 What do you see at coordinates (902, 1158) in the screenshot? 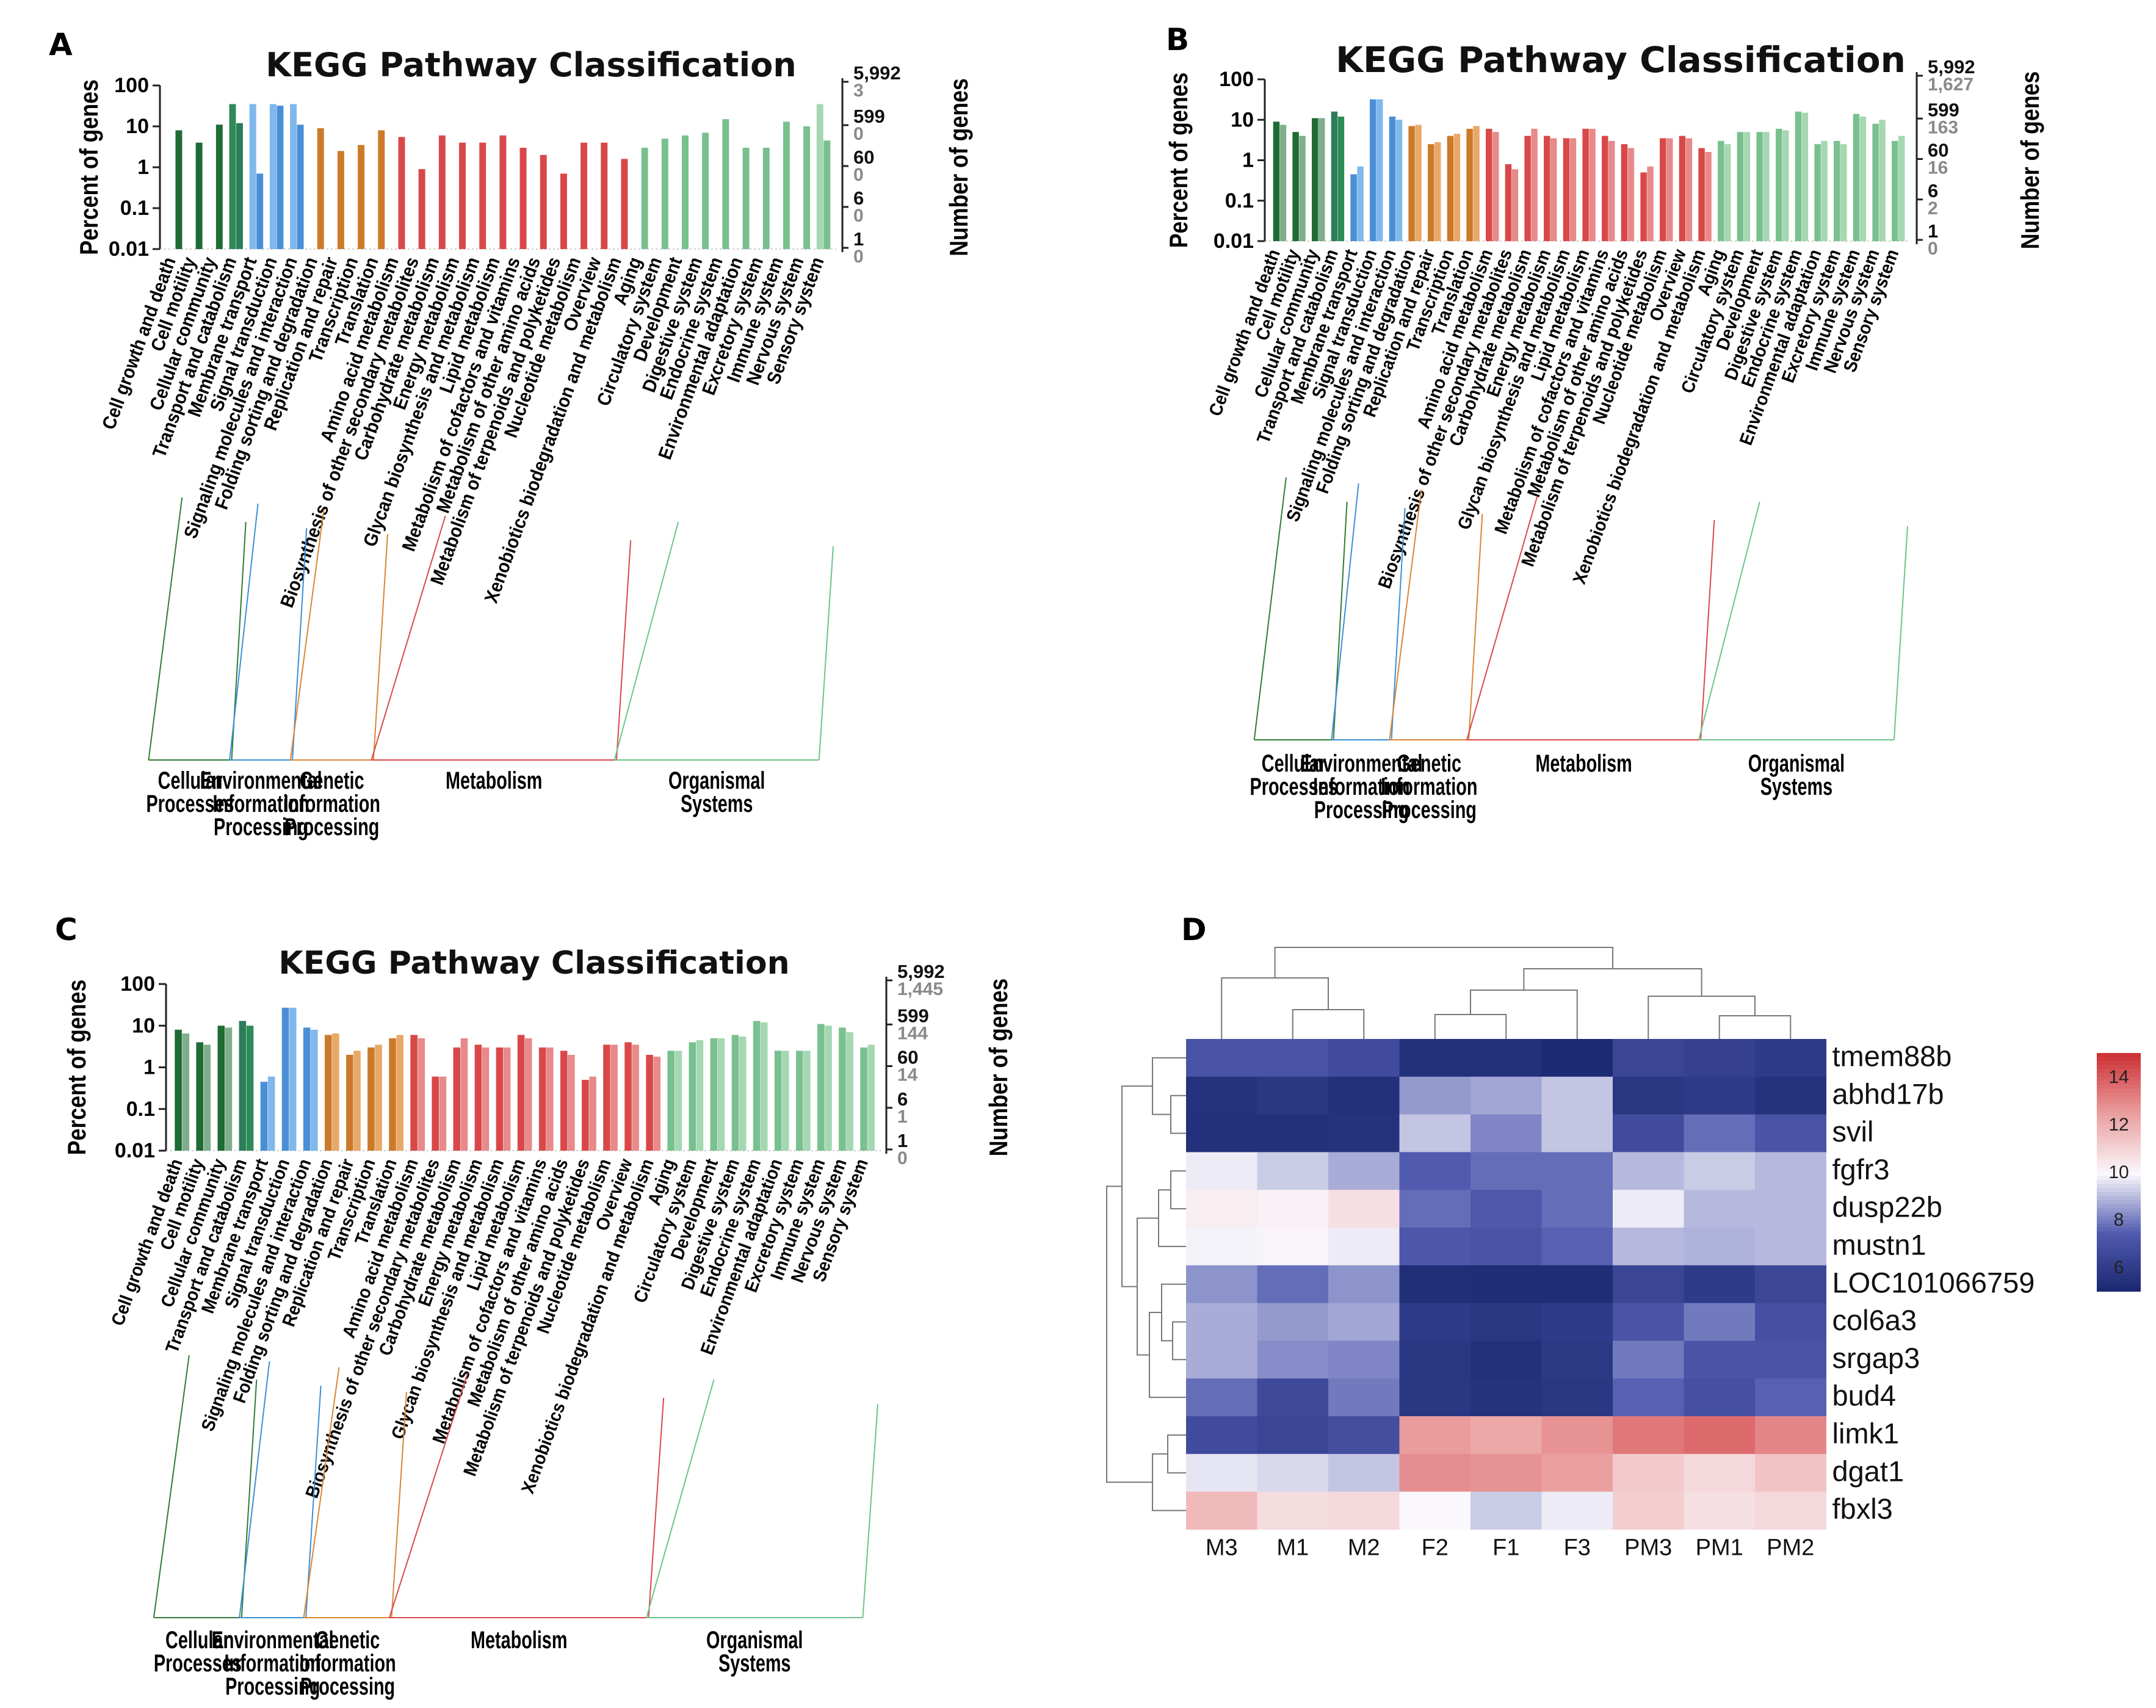
I see `y2-tick-label-secondary: 0` at bounding box center [902, 1158].